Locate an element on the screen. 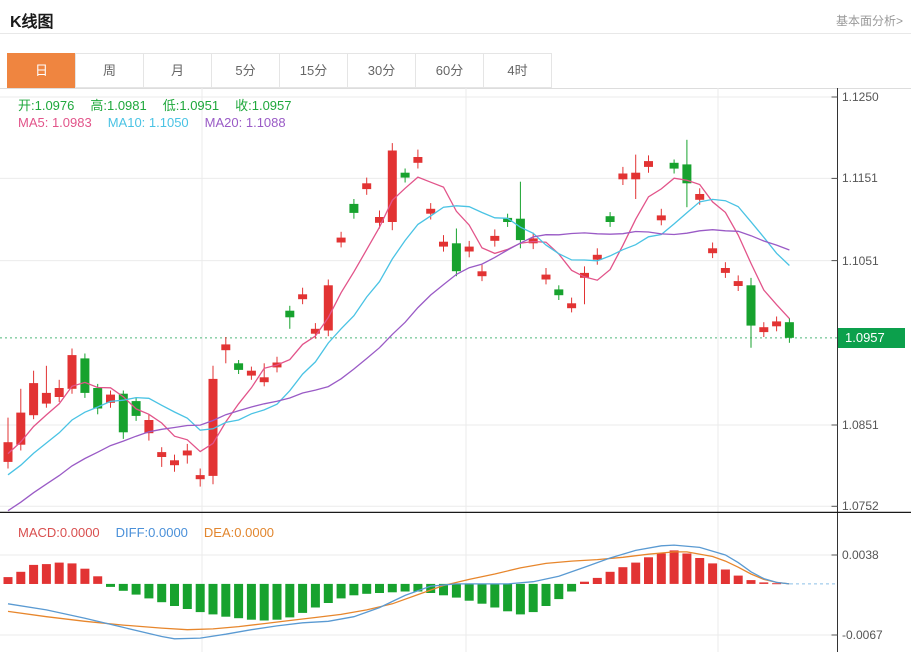  tab-60分: 60分 is located at coordinates (449, 70).